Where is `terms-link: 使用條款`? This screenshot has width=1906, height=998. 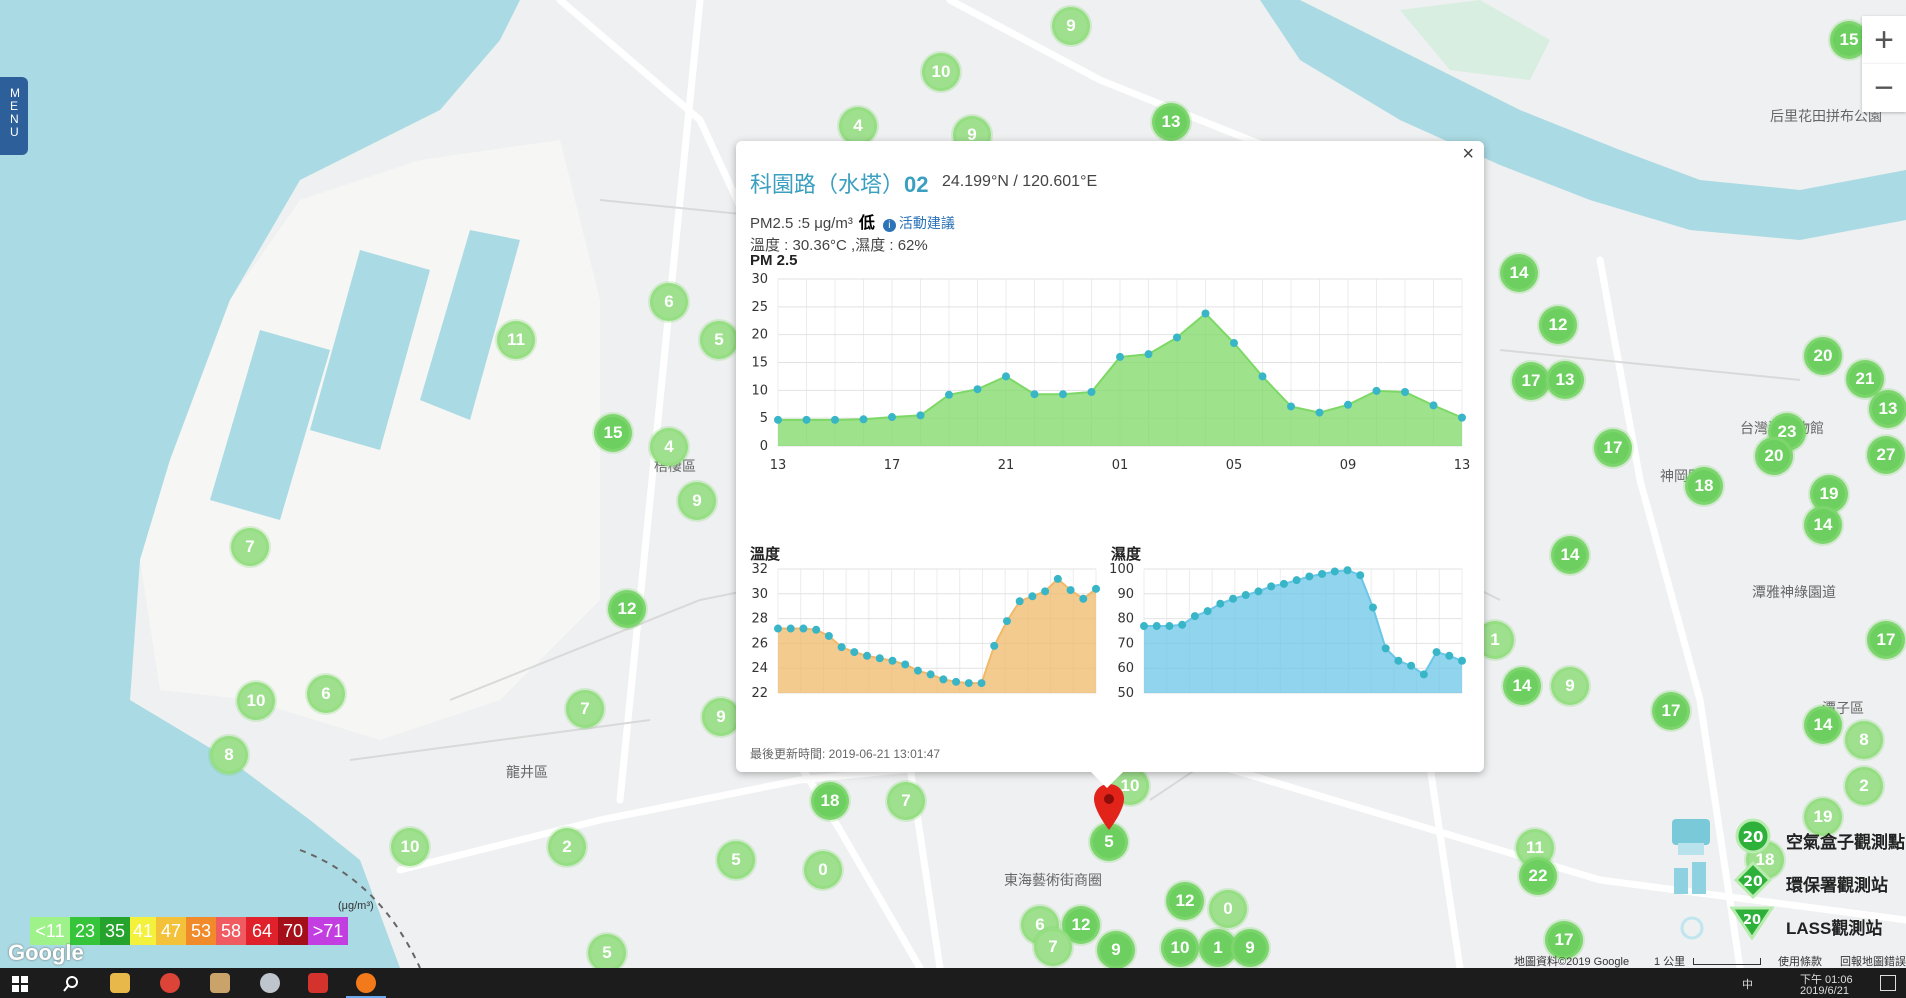 terms-link: 使用條款 is located at coordinates (1800, 962).